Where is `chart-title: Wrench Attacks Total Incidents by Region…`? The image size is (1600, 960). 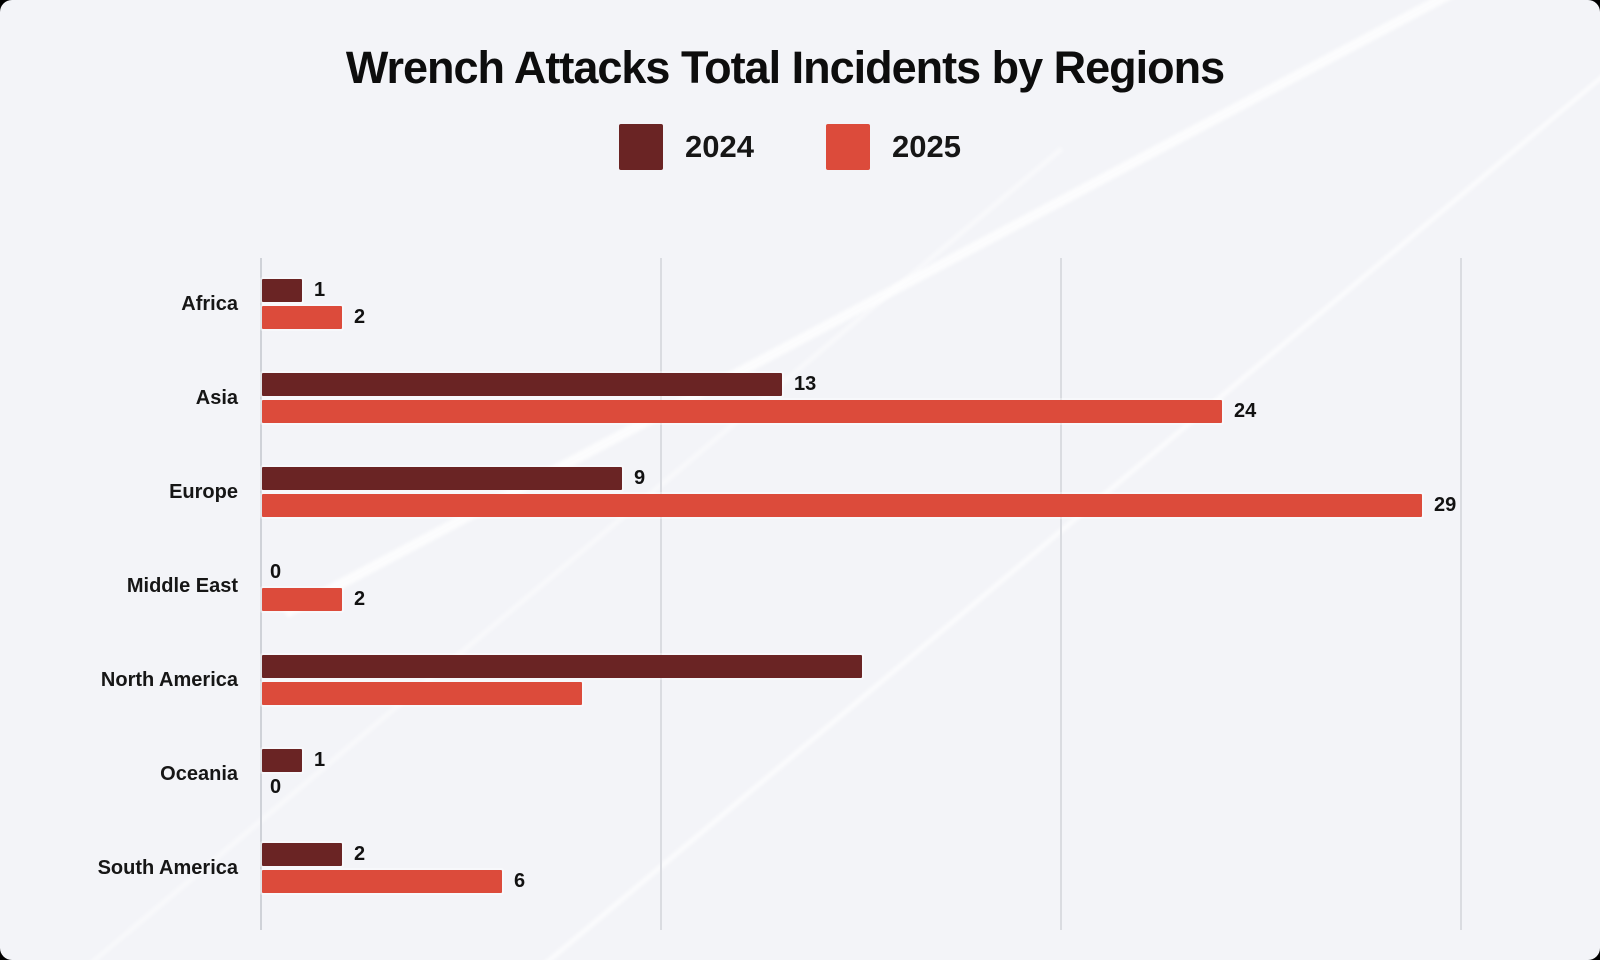 chart-title: Wrench Attacks Total Incidents by Region… is located at coordinates (785, 67).